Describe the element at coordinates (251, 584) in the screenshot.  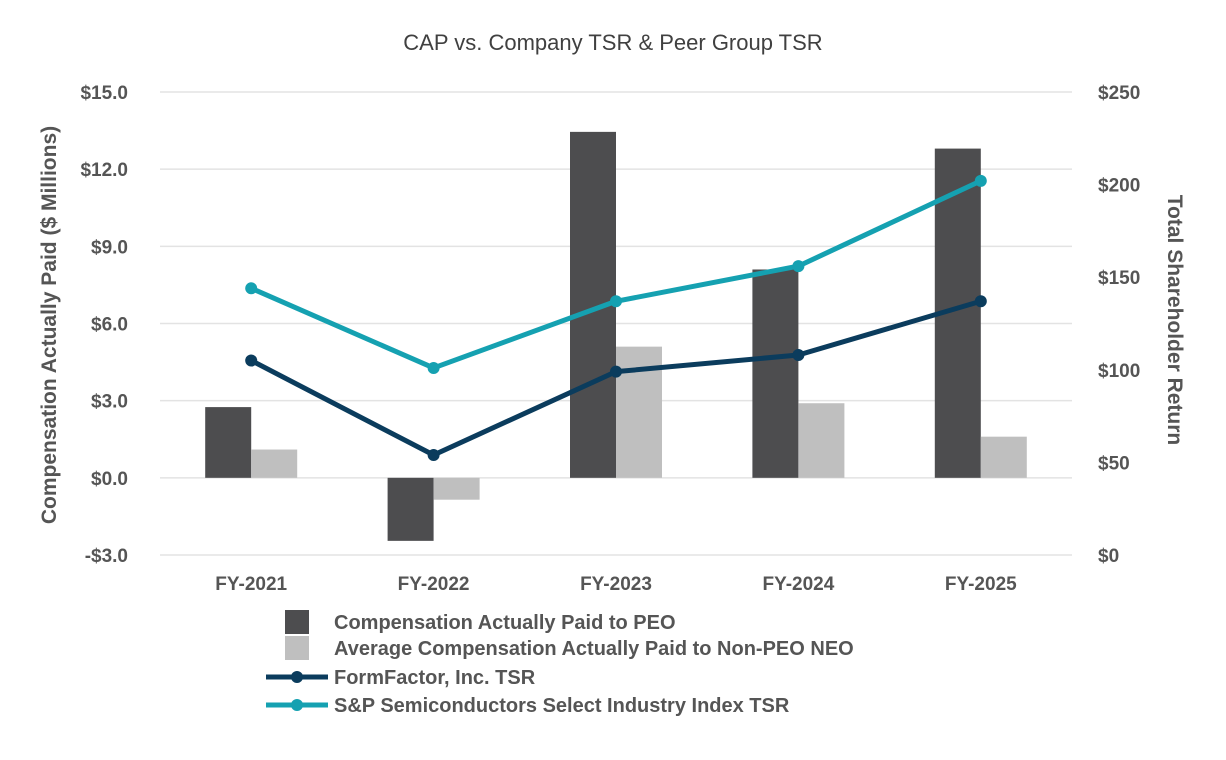
I see `x-tick-label: FY-2021` at that location.